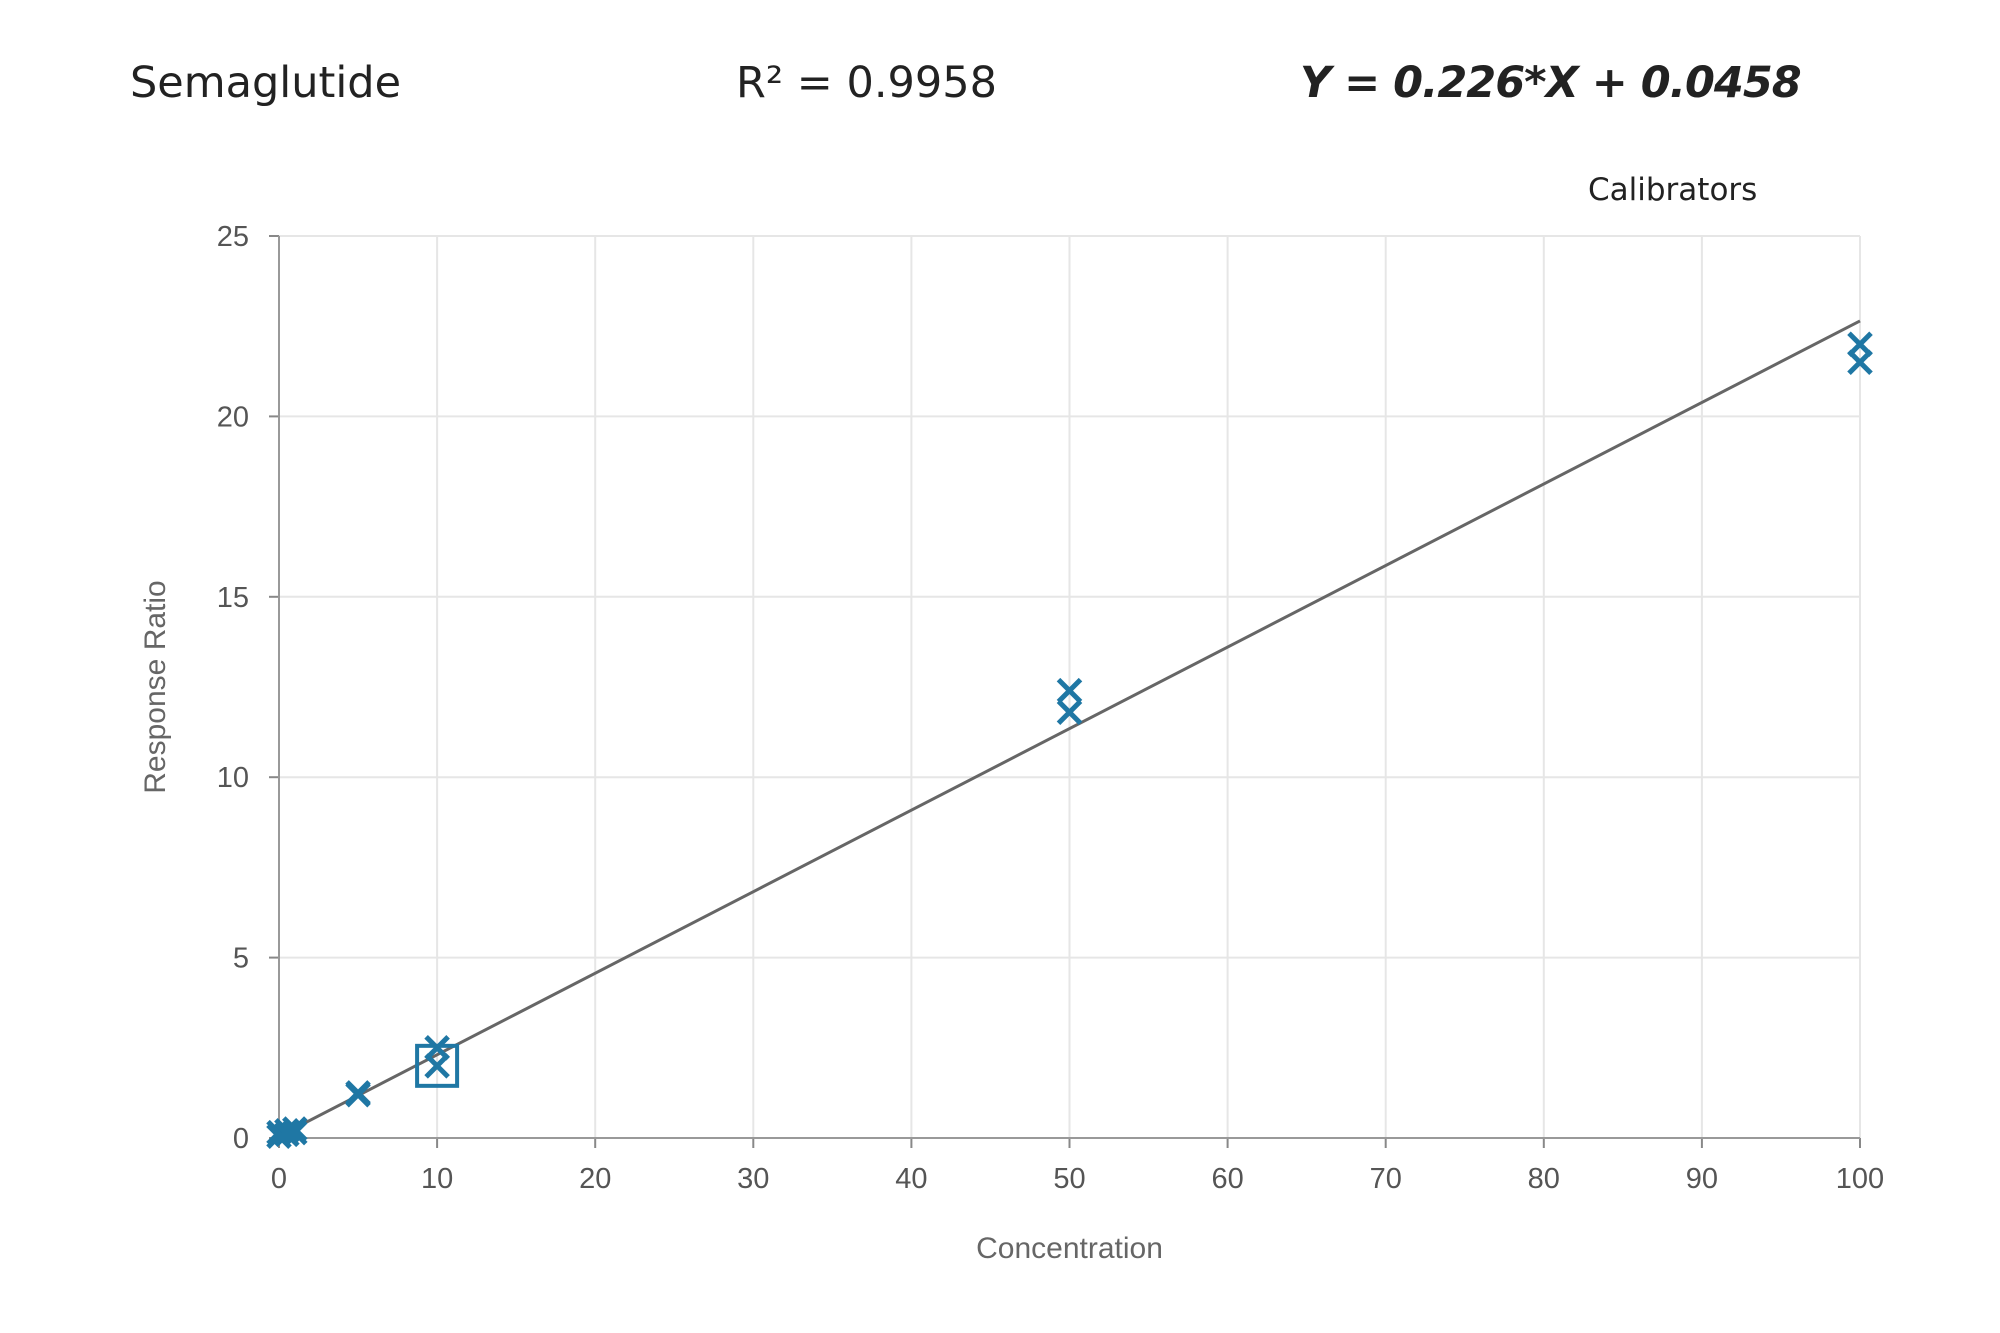  Describe the element at coordinates (1702, 1179) in the screenshot. I see `x-tick-label: 90` at that location.